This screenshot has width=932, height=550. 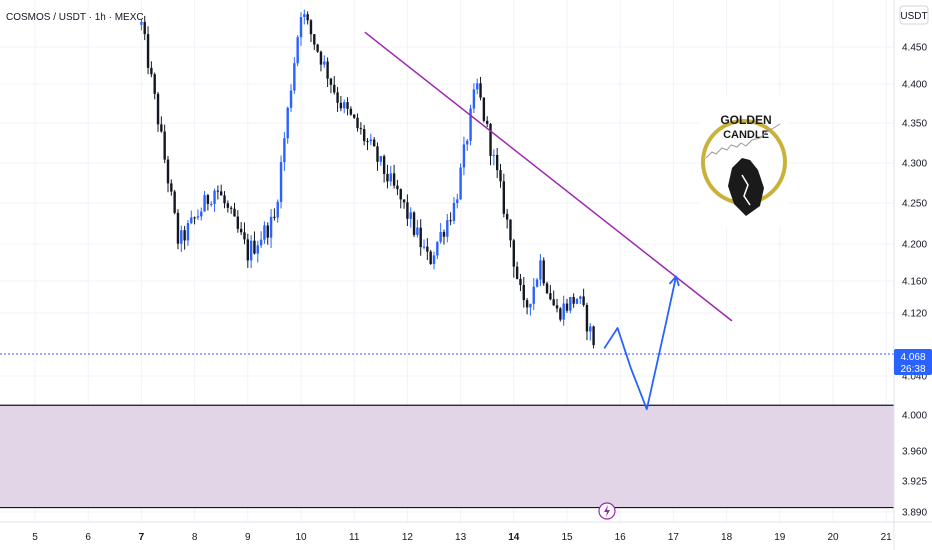 I want to click on price-tick-label: 4.450, so click(x=914, y=48).